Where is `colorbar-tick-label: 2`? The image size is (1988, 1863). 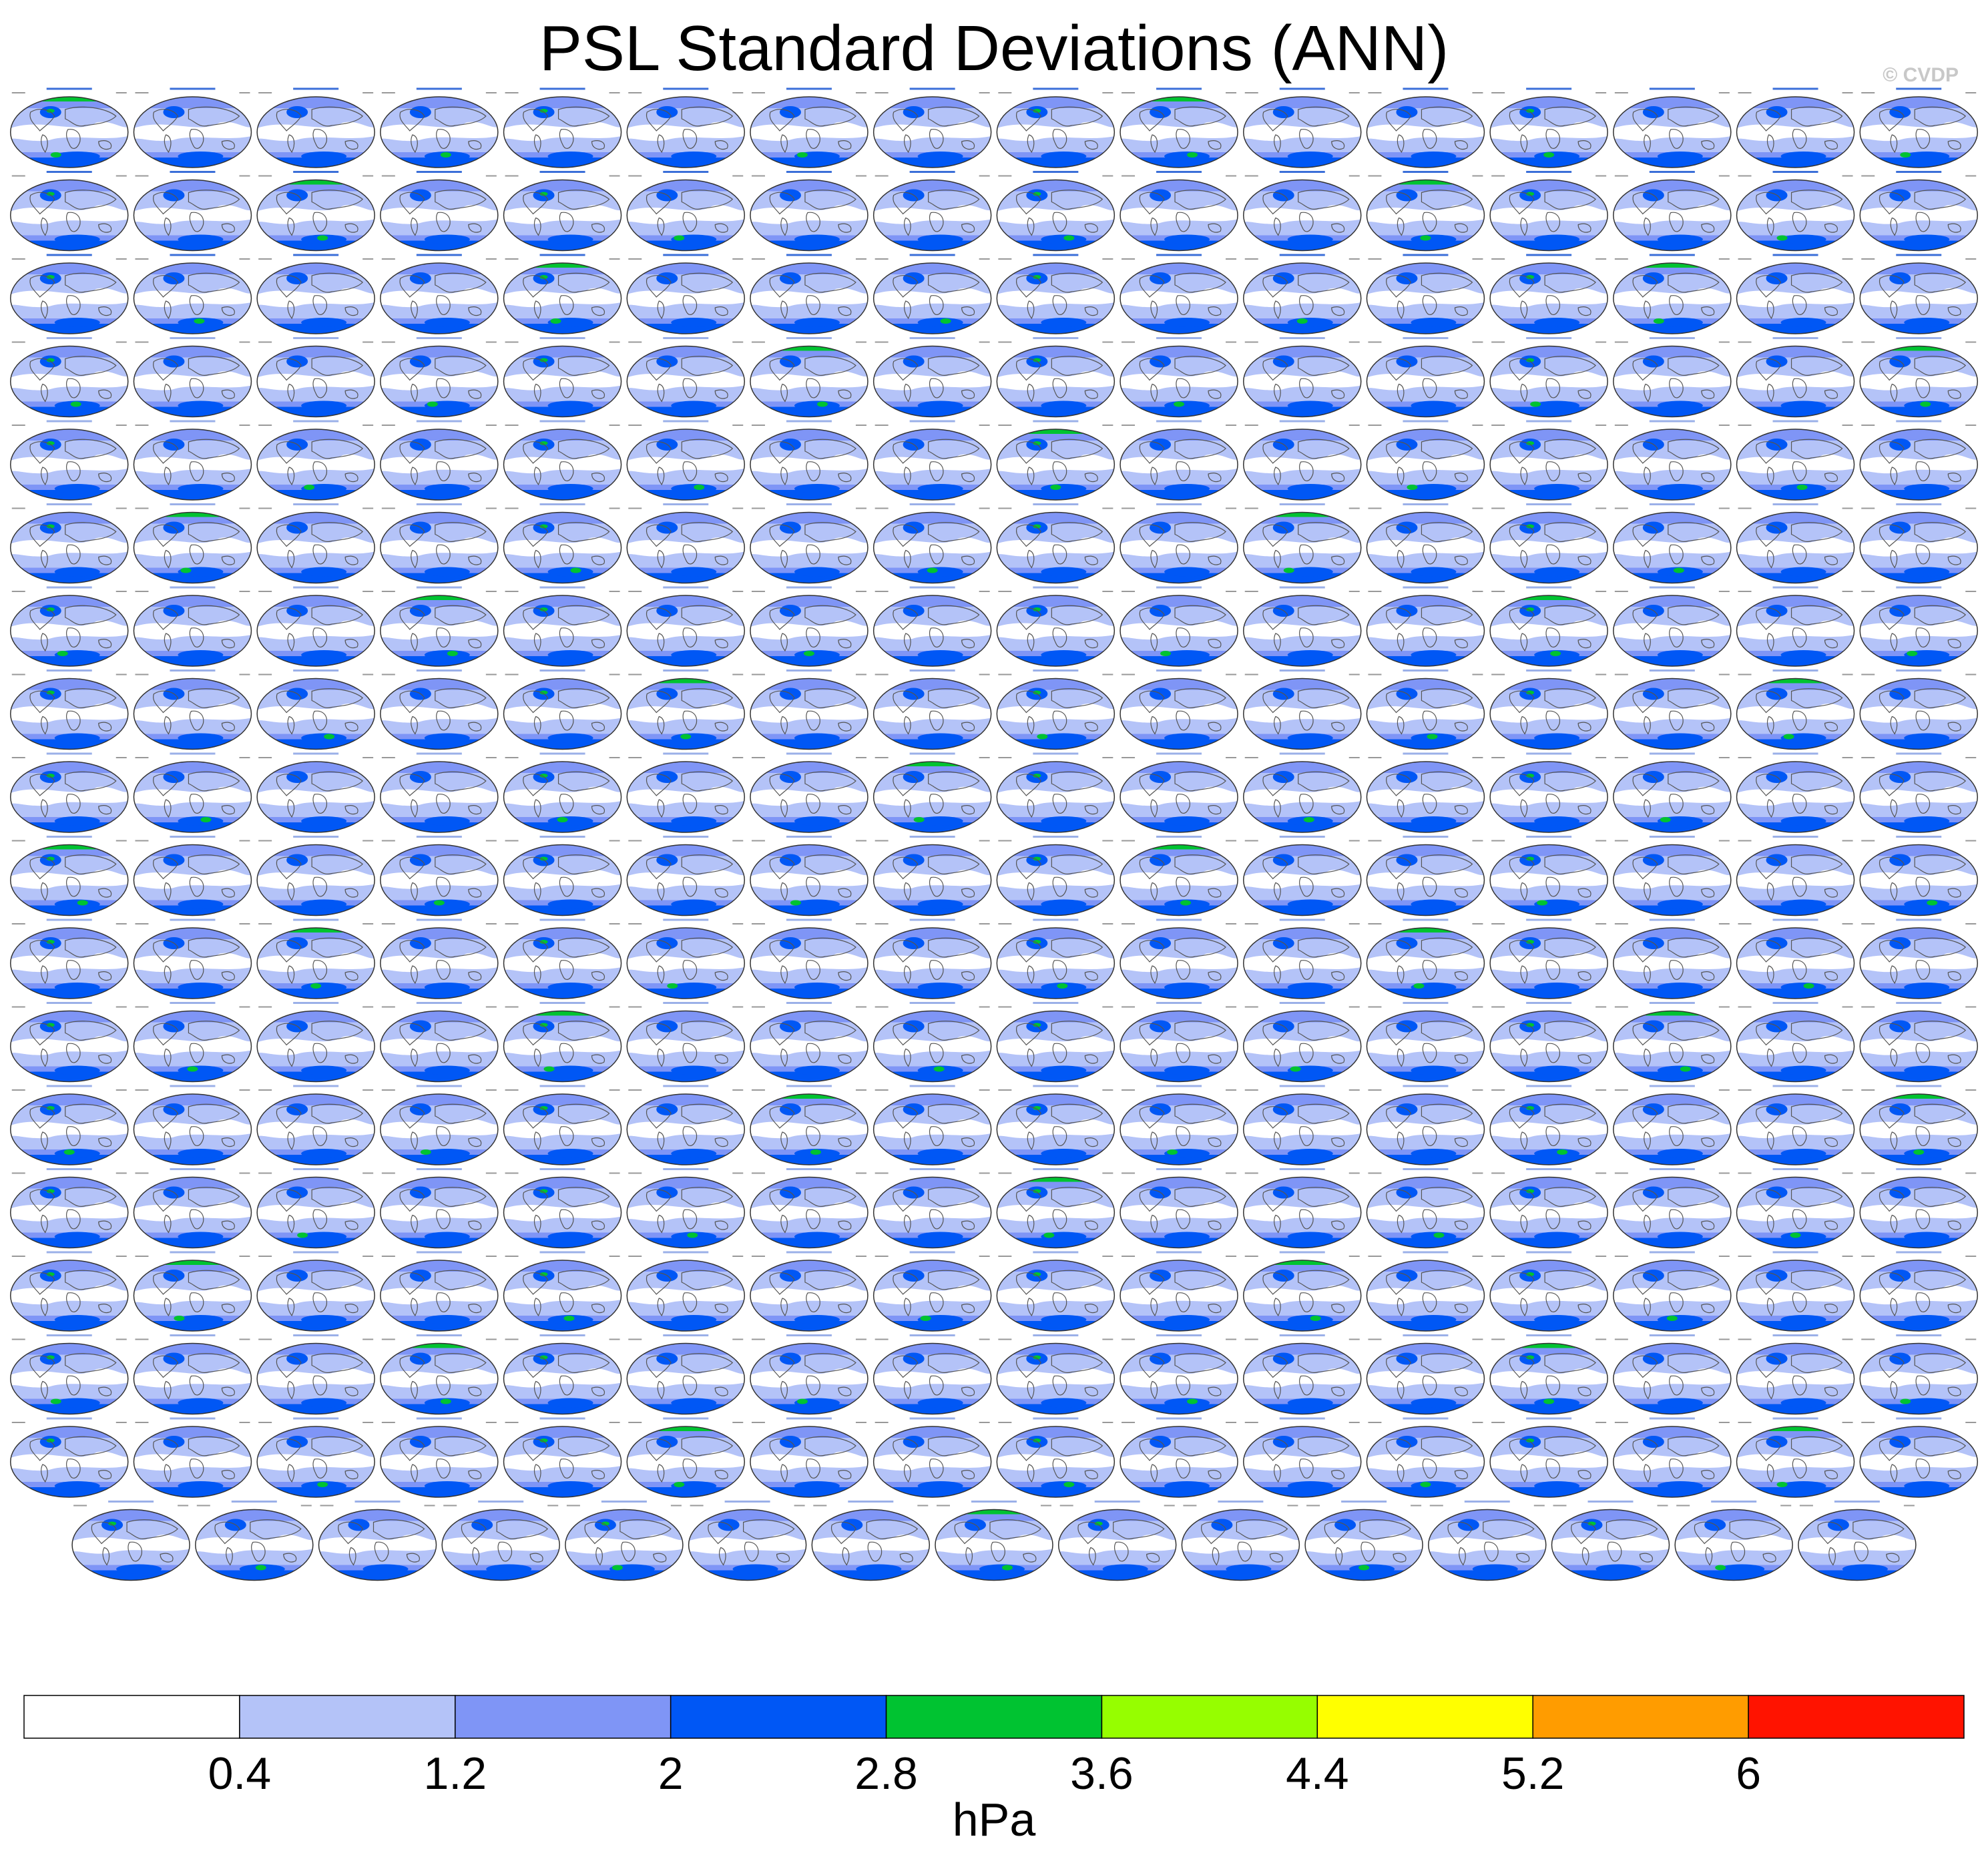 colorbar-tick-label: 2 is located at coordinates (671, 1773).